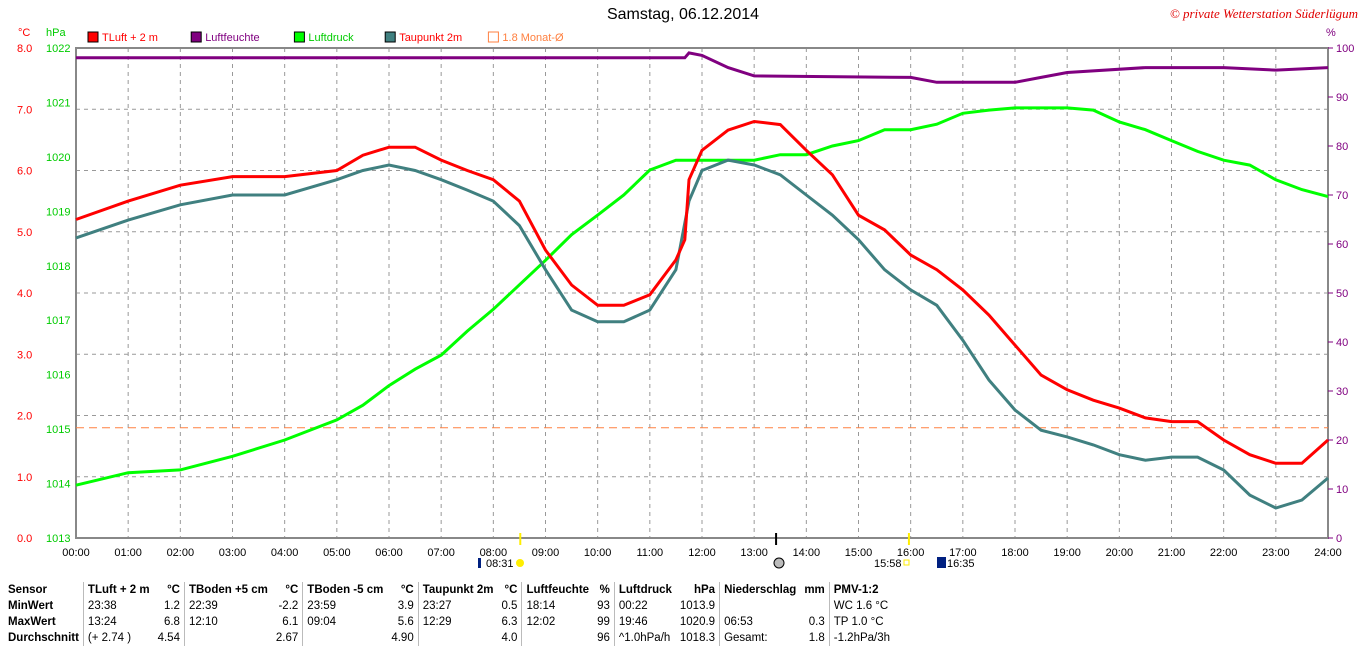 The image size is (1366, 649). What do you see at coordinates (906, 562) in the screenshot?
I see `sunset-icon` at bounding box center [906, 562].